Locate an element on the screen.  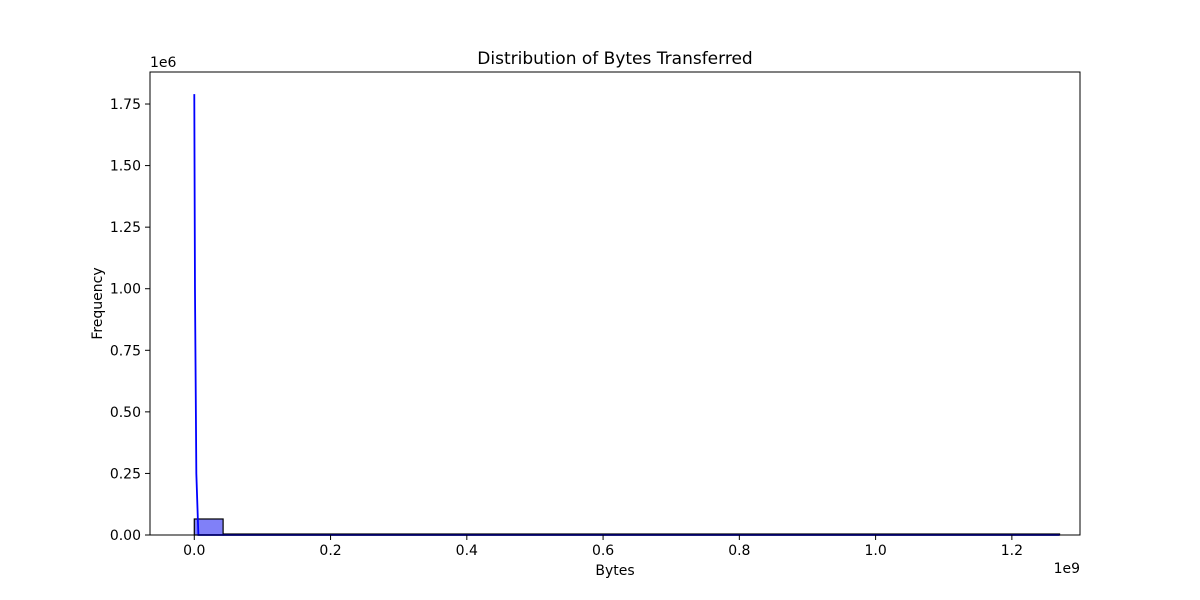
x-tick-label: 0.8 is located at coordinates (739, 551).